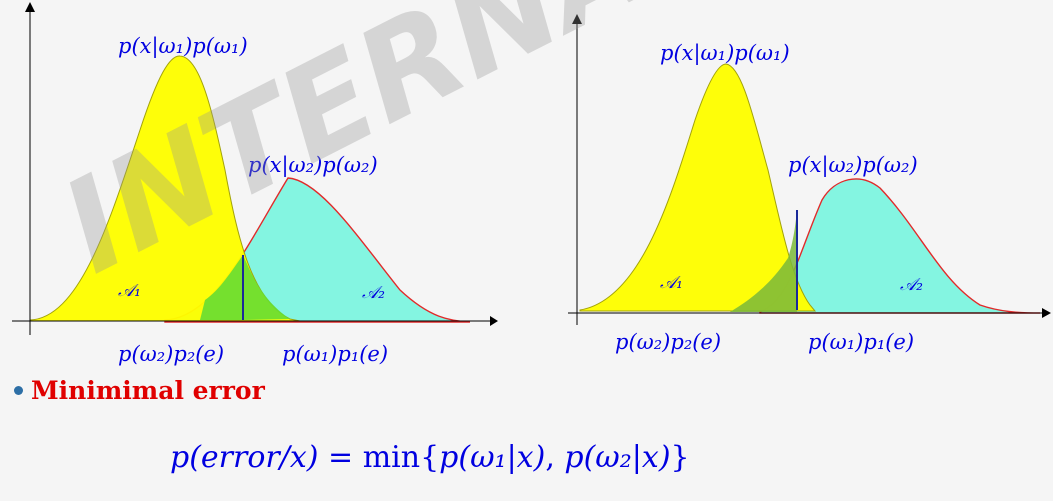  Describe the element at coordinates (244, 457) in the screenshot. I see `formula-lhs: p(error/x)` at that location.